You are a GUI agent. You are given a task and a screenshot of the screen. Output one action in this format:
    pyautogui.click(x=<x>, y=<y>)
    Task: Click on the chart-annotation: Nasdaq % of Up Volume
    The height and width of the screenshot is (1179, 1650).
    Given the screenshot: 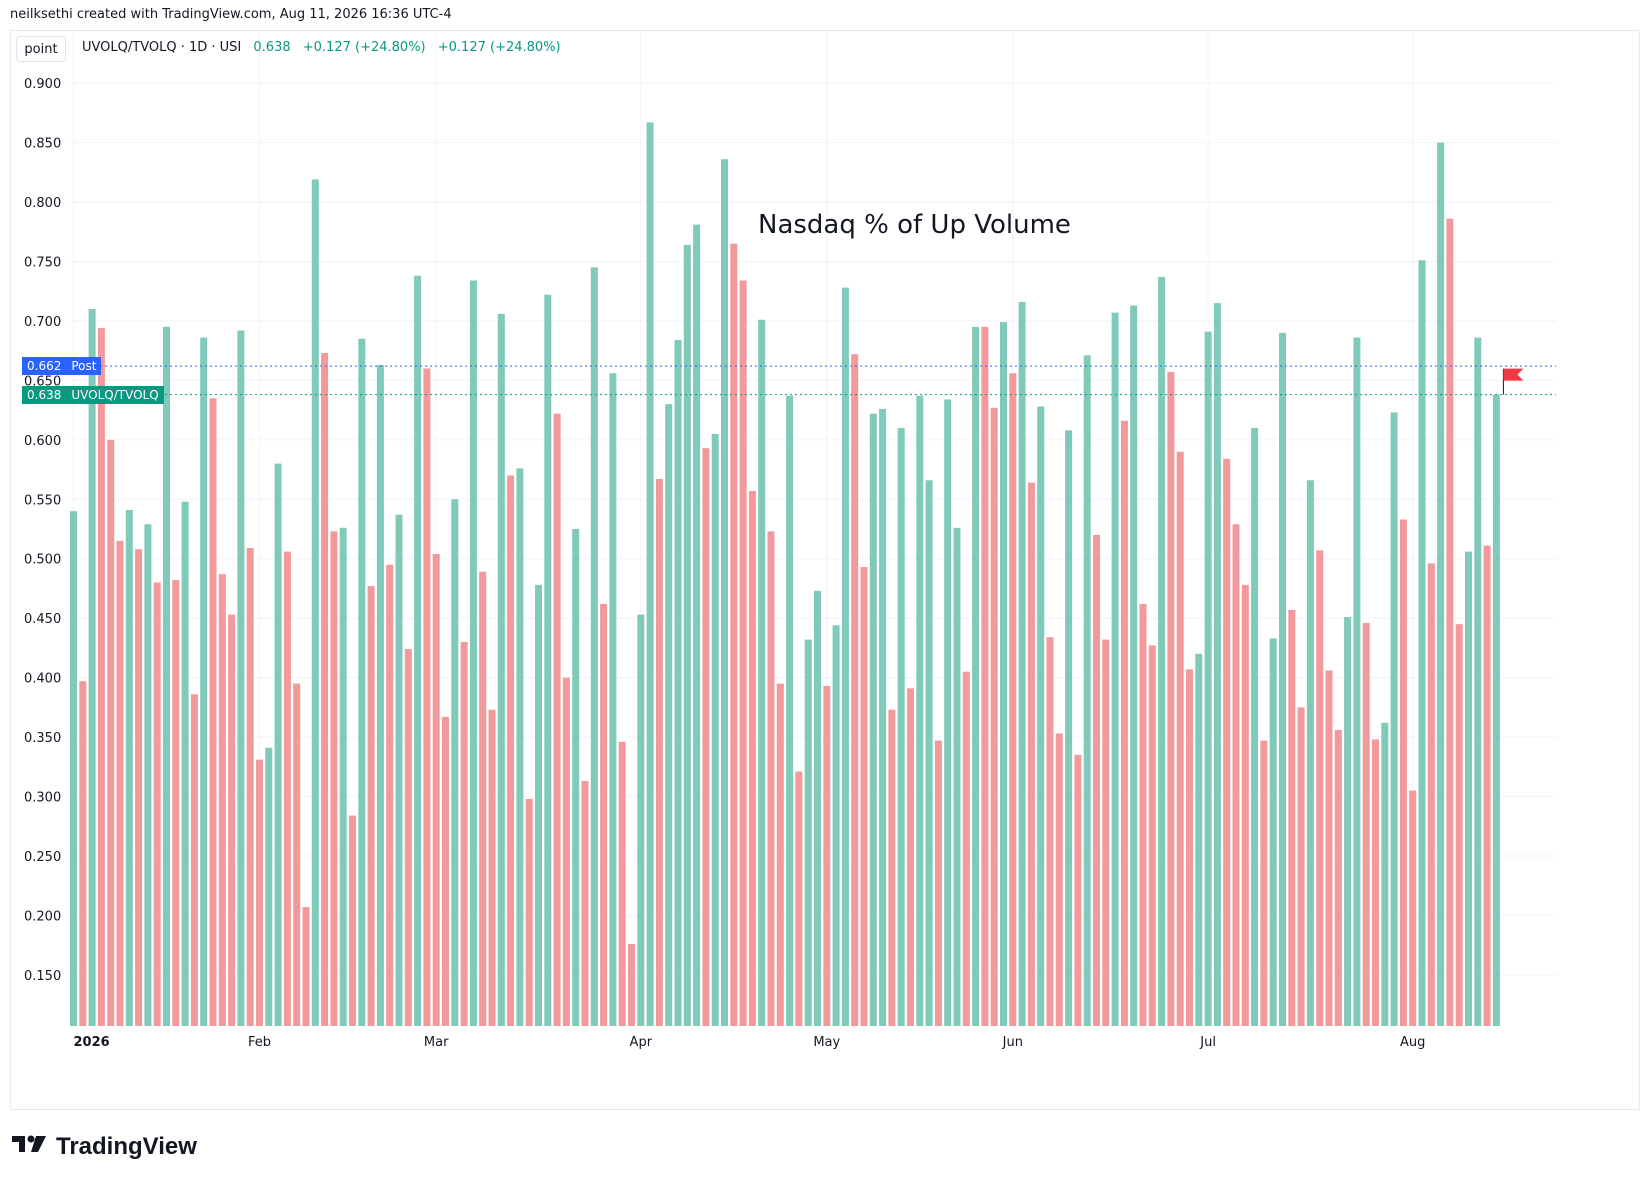 What is the action you would take?
    pyautogui.click(x=914, y=225)
    